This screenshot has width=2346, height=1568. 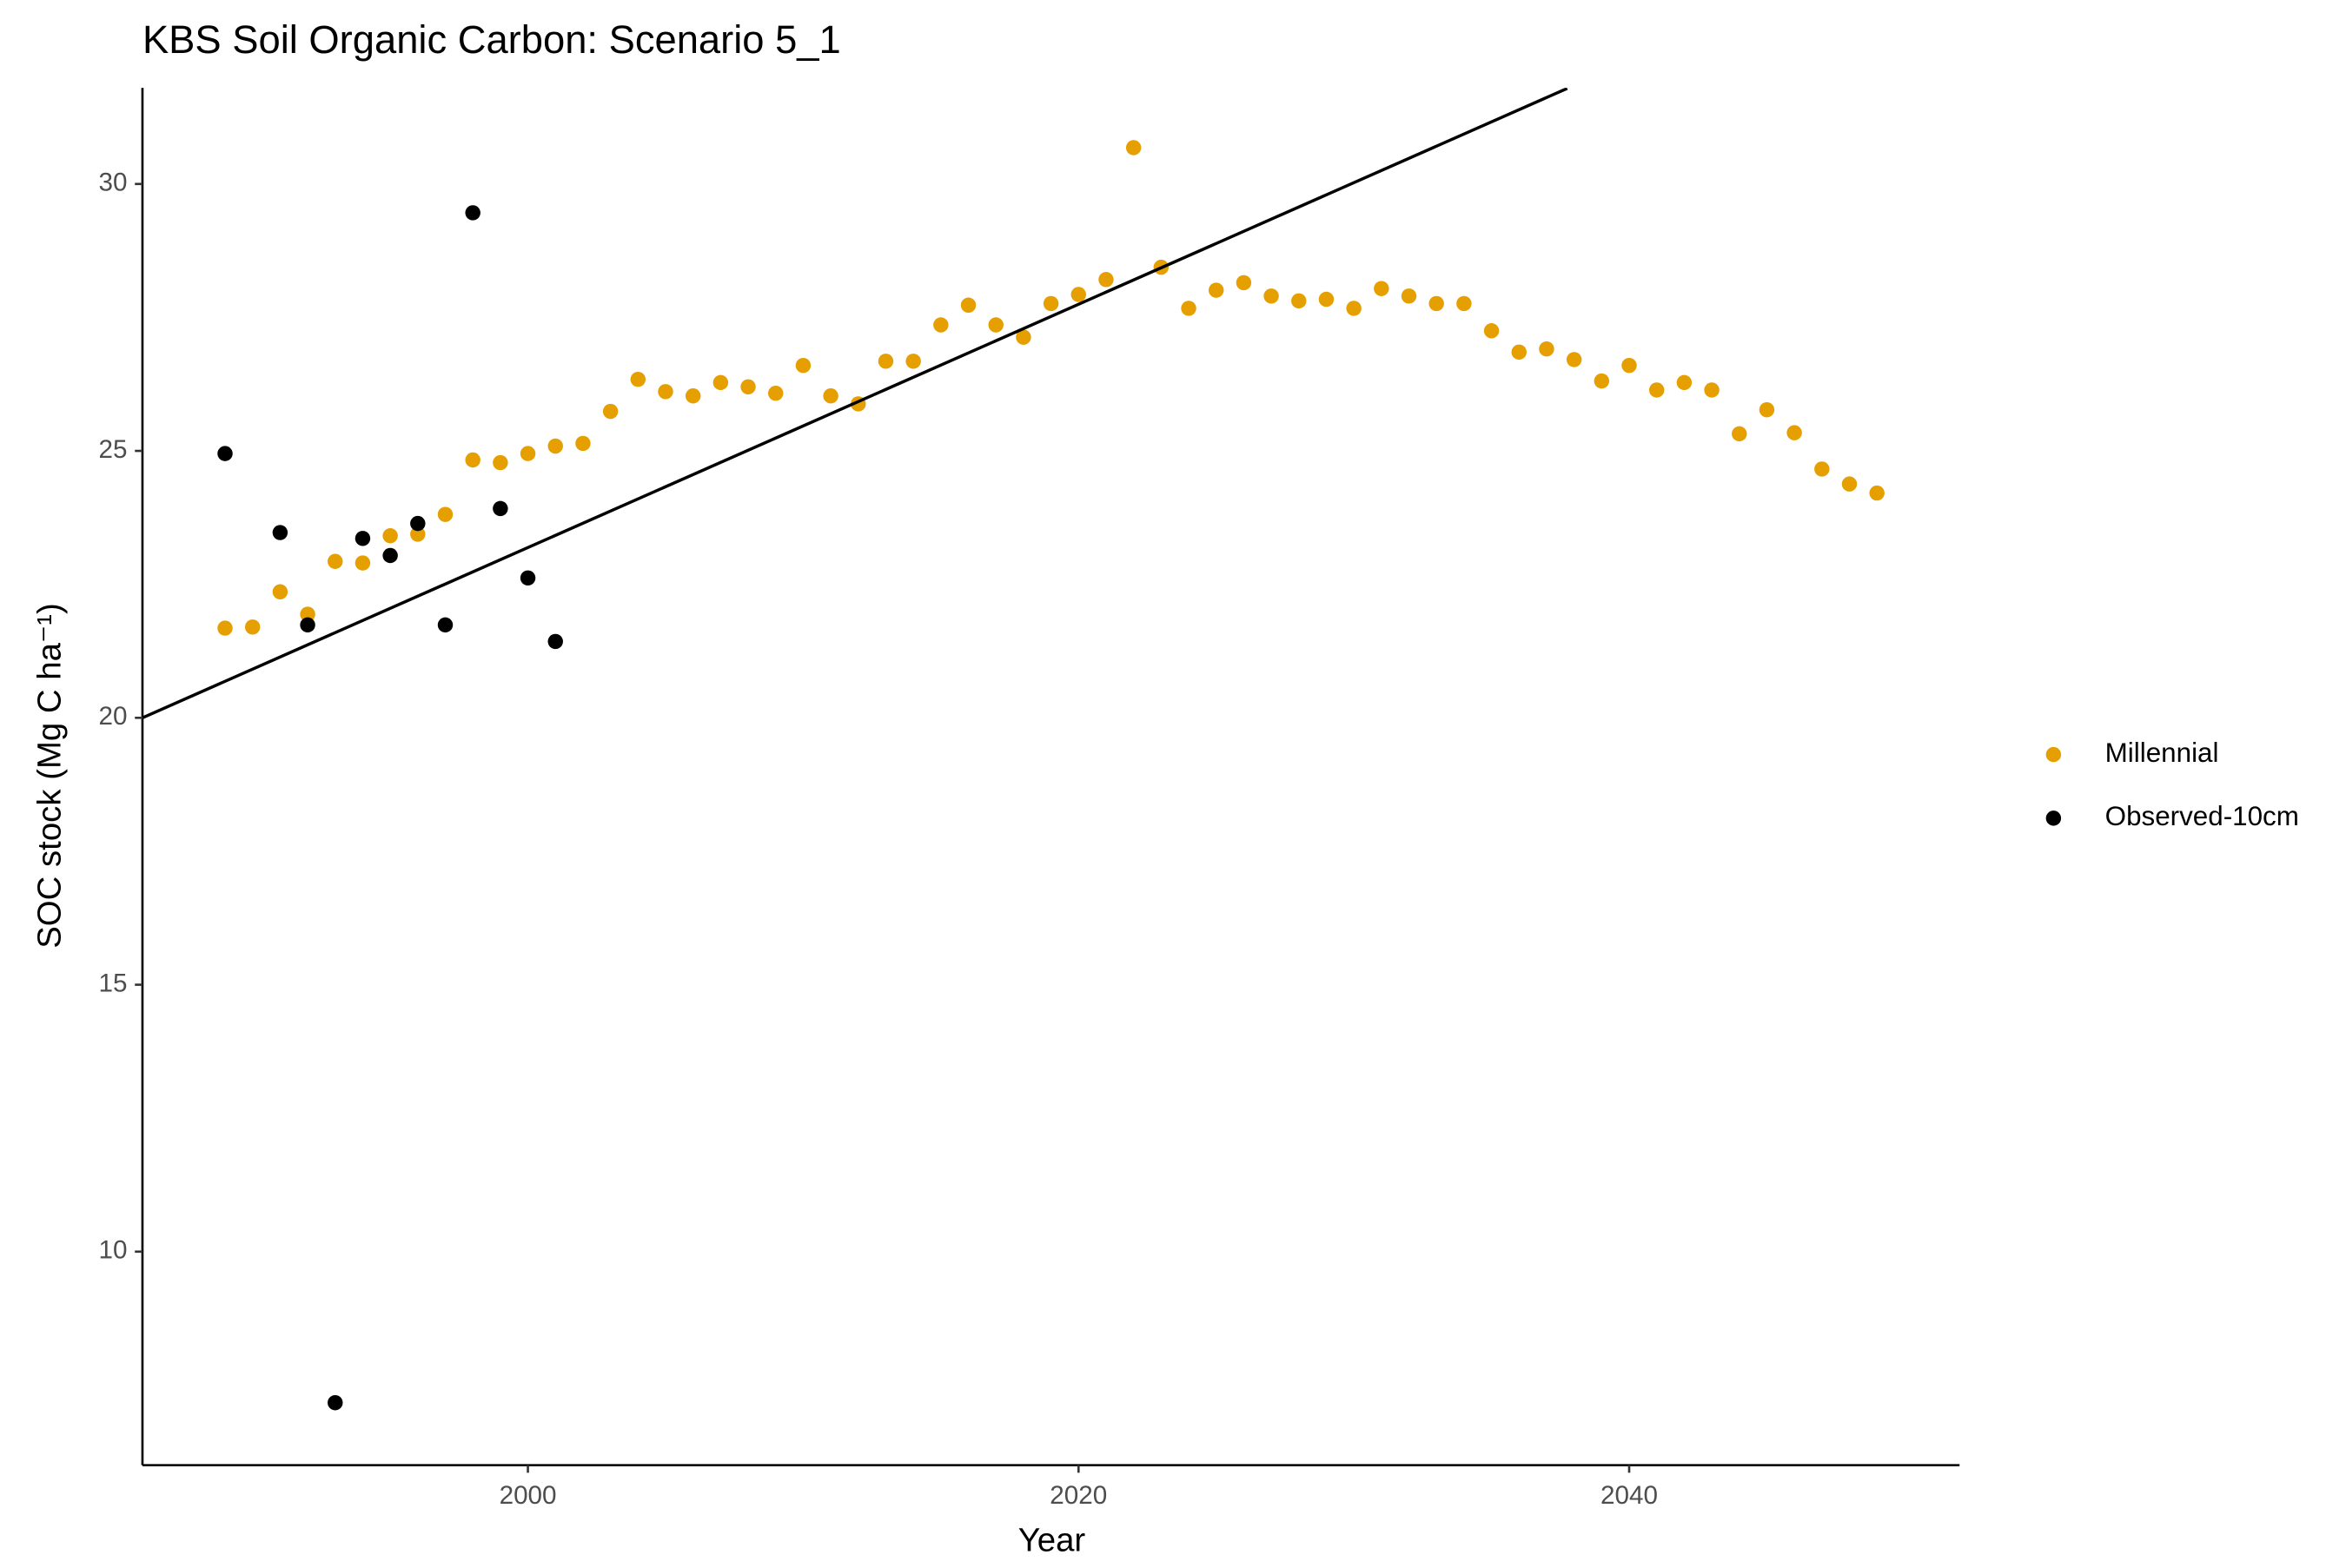 What do you see at coordinates (1629, 1495) in the screenshot?
I see `x-tick-label: 2040` at bounding box center [1629, 1495].